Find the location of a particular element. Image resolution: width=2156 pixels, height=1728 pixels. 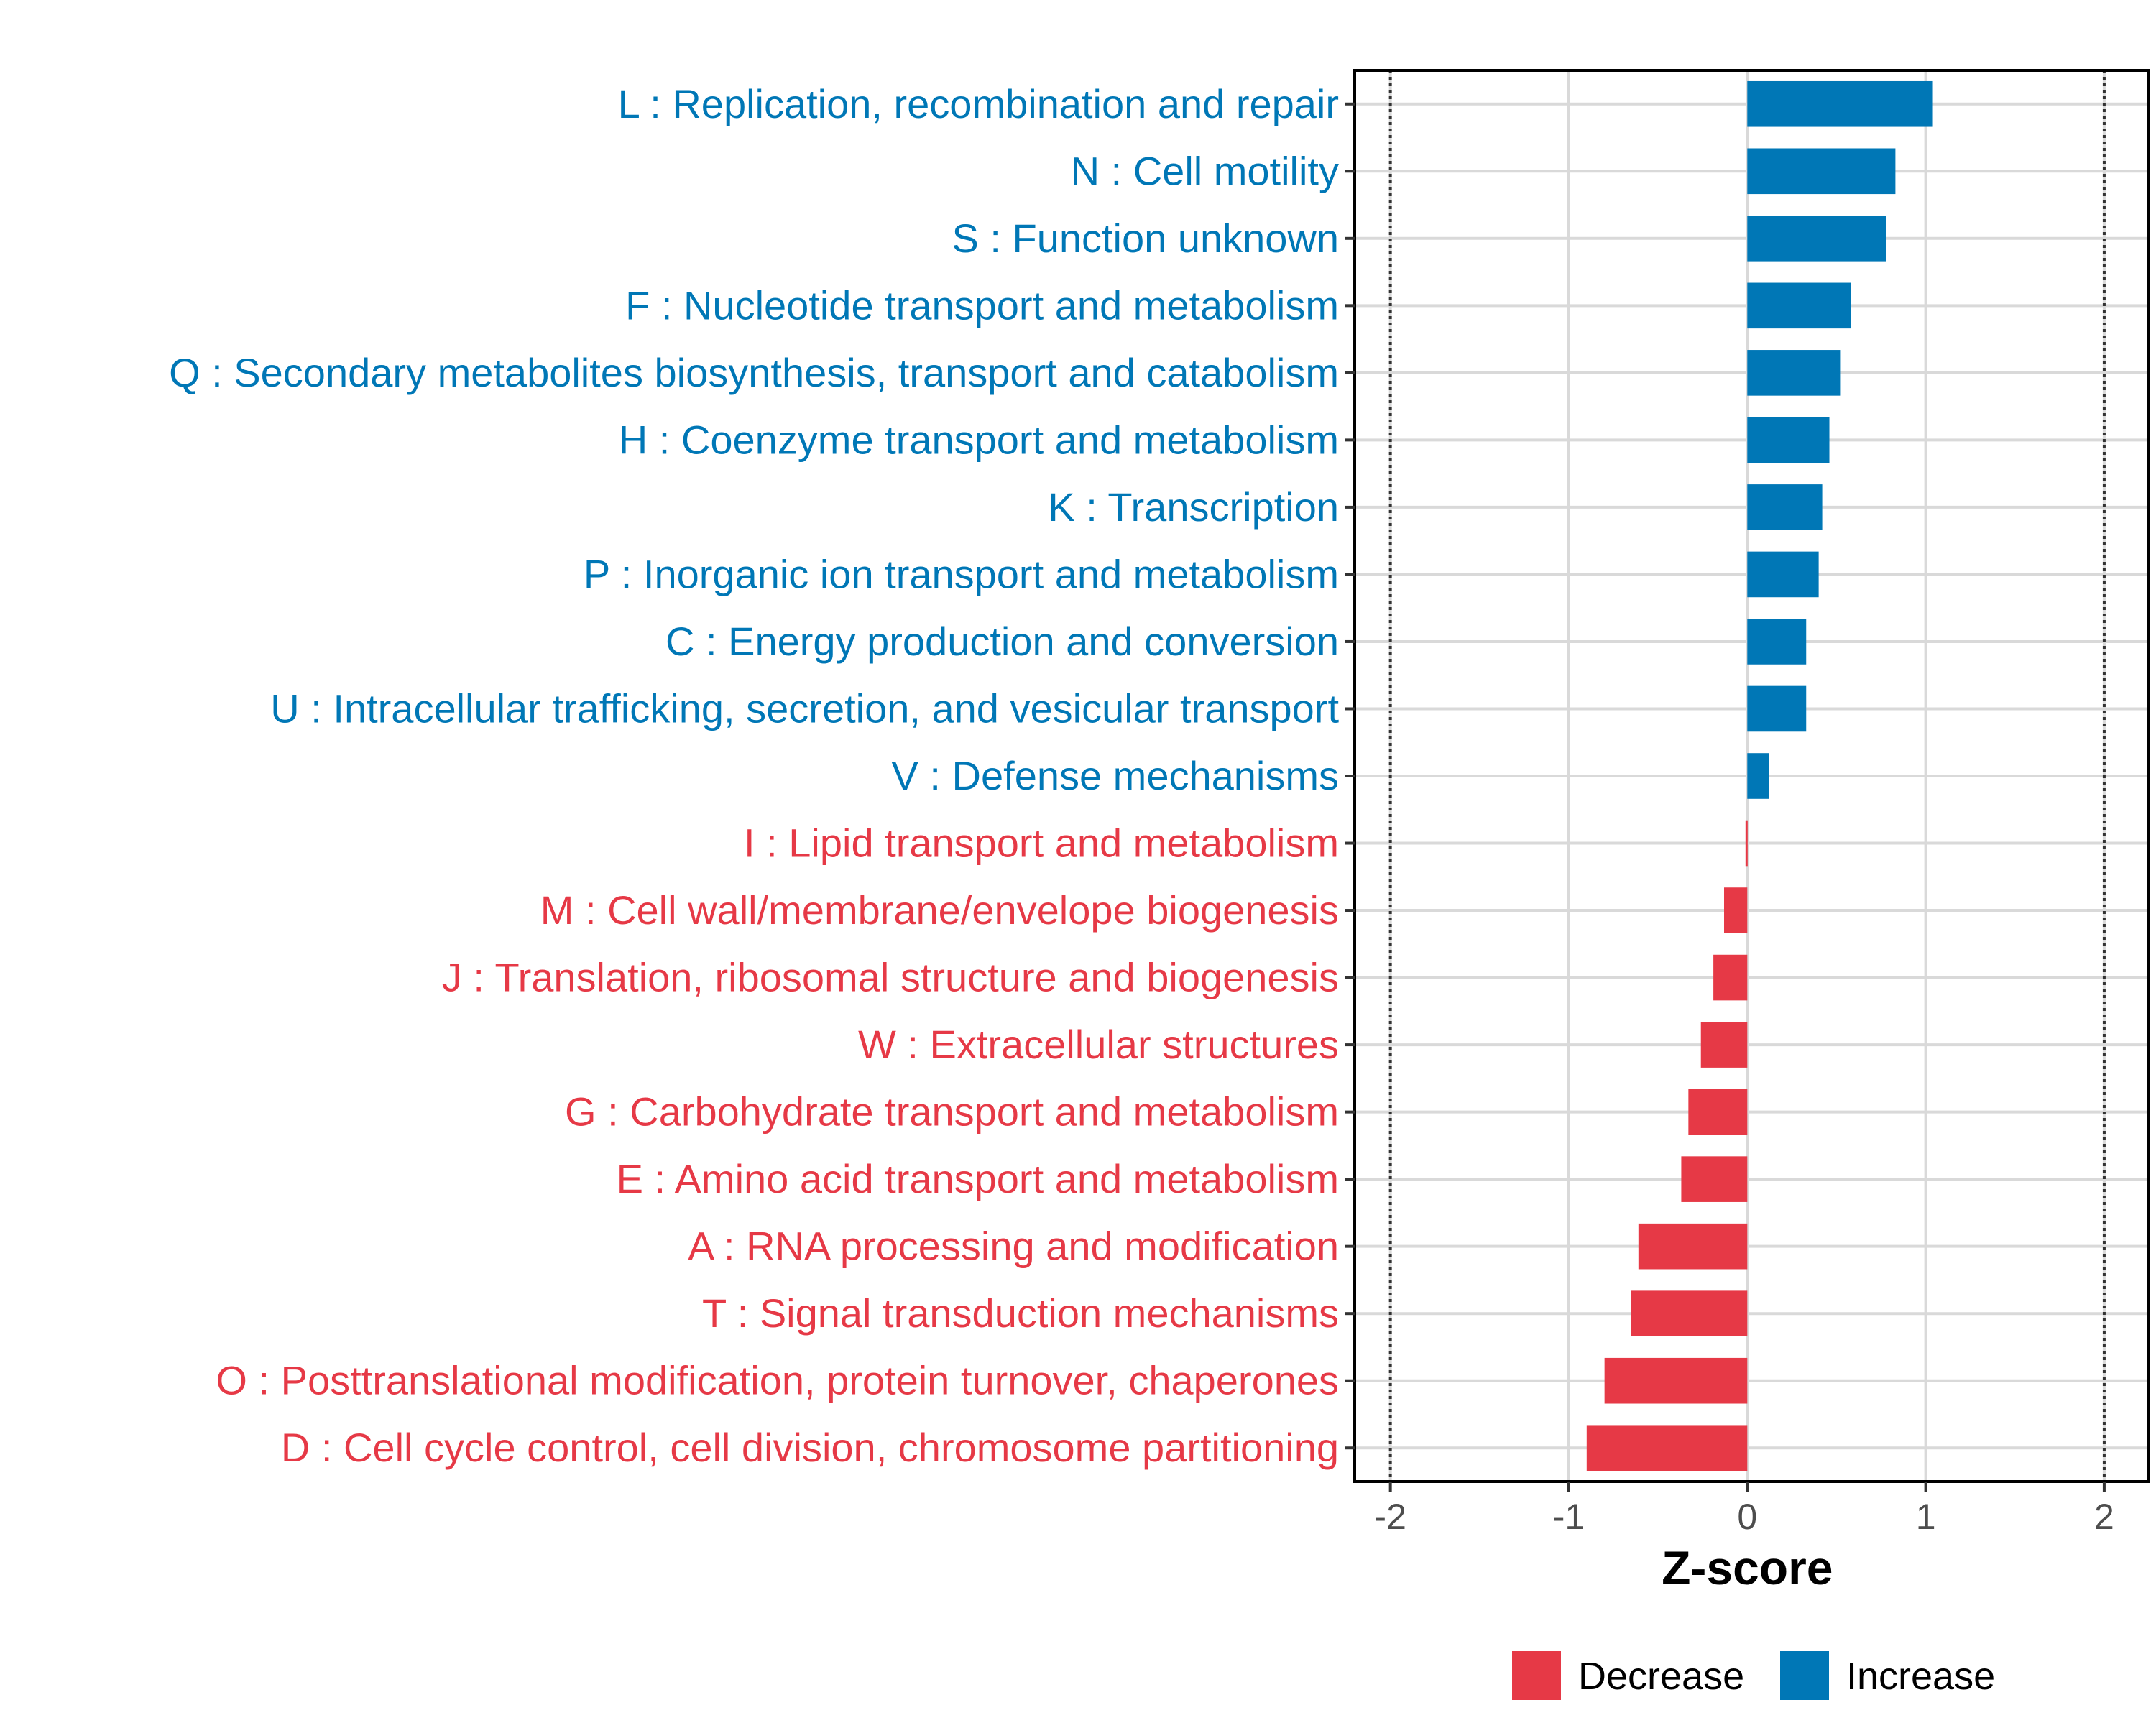

category-label: V : Defense mechanisms is located at coordinates (1116, 776).